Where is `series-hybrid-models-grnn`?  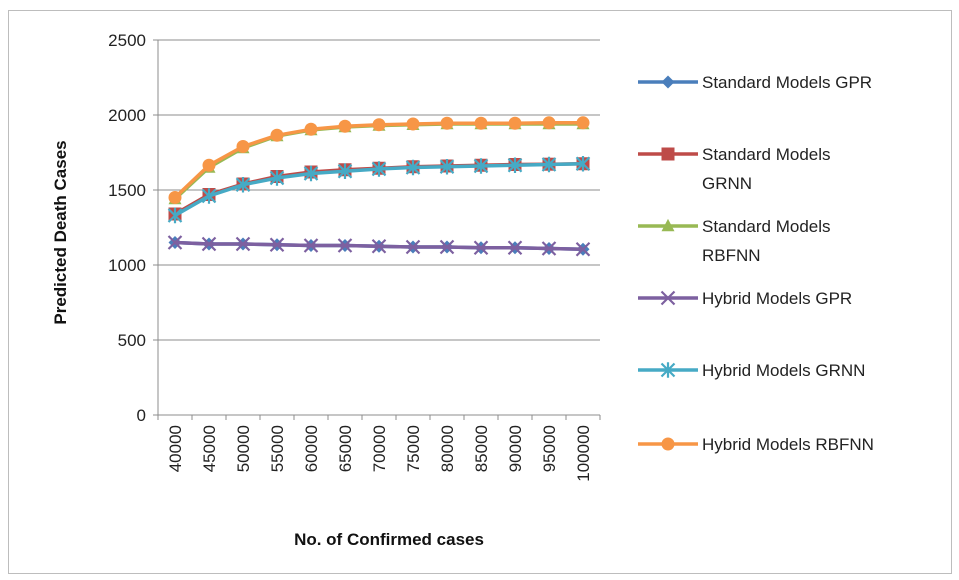
series-hybrid-models-grnn is located at coordinates (379, 189).